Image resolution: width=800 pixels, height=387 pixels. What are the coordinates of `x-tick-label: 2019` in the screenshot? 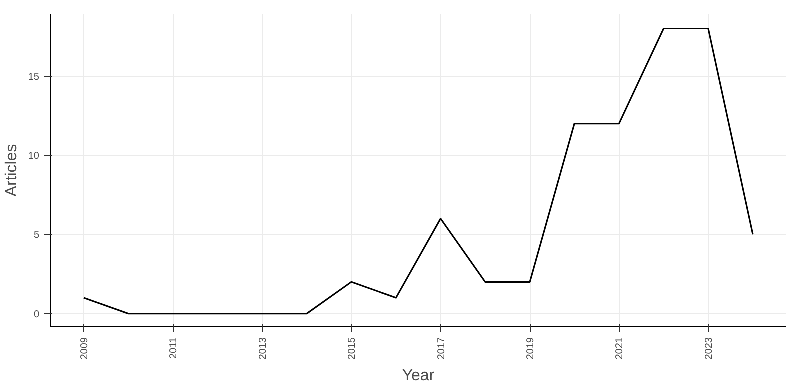 It's located at (531, 348).